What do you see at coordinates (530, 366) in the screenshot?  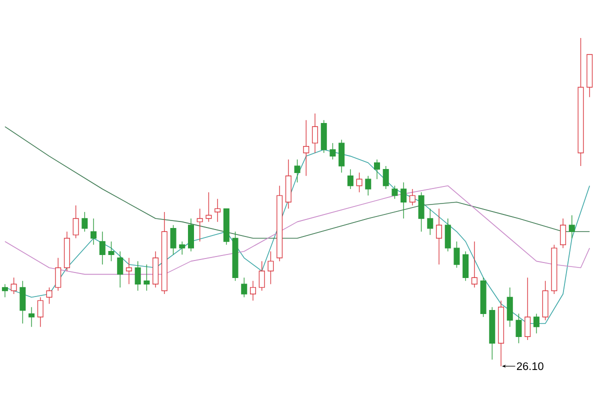 I see `annotation: 26.10` at bounding box center [530, 366].